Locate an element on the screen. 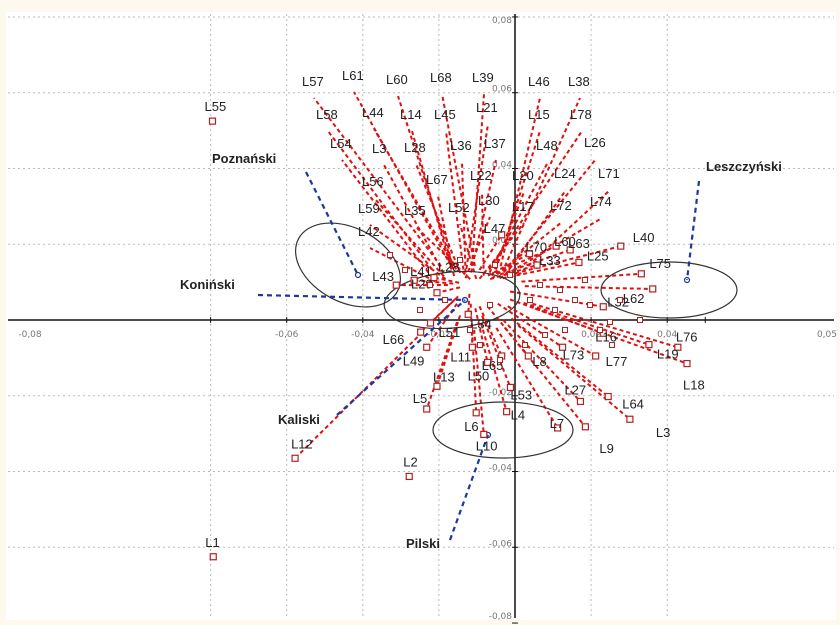  point-l49 is located at coordinates (427, 347).